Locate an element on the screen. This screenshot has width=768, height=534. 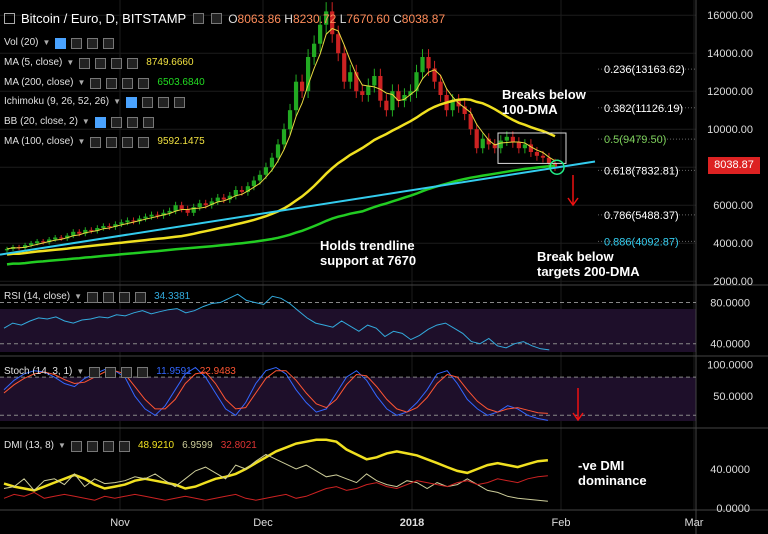
support-circle is located at coordinates (557, 167).